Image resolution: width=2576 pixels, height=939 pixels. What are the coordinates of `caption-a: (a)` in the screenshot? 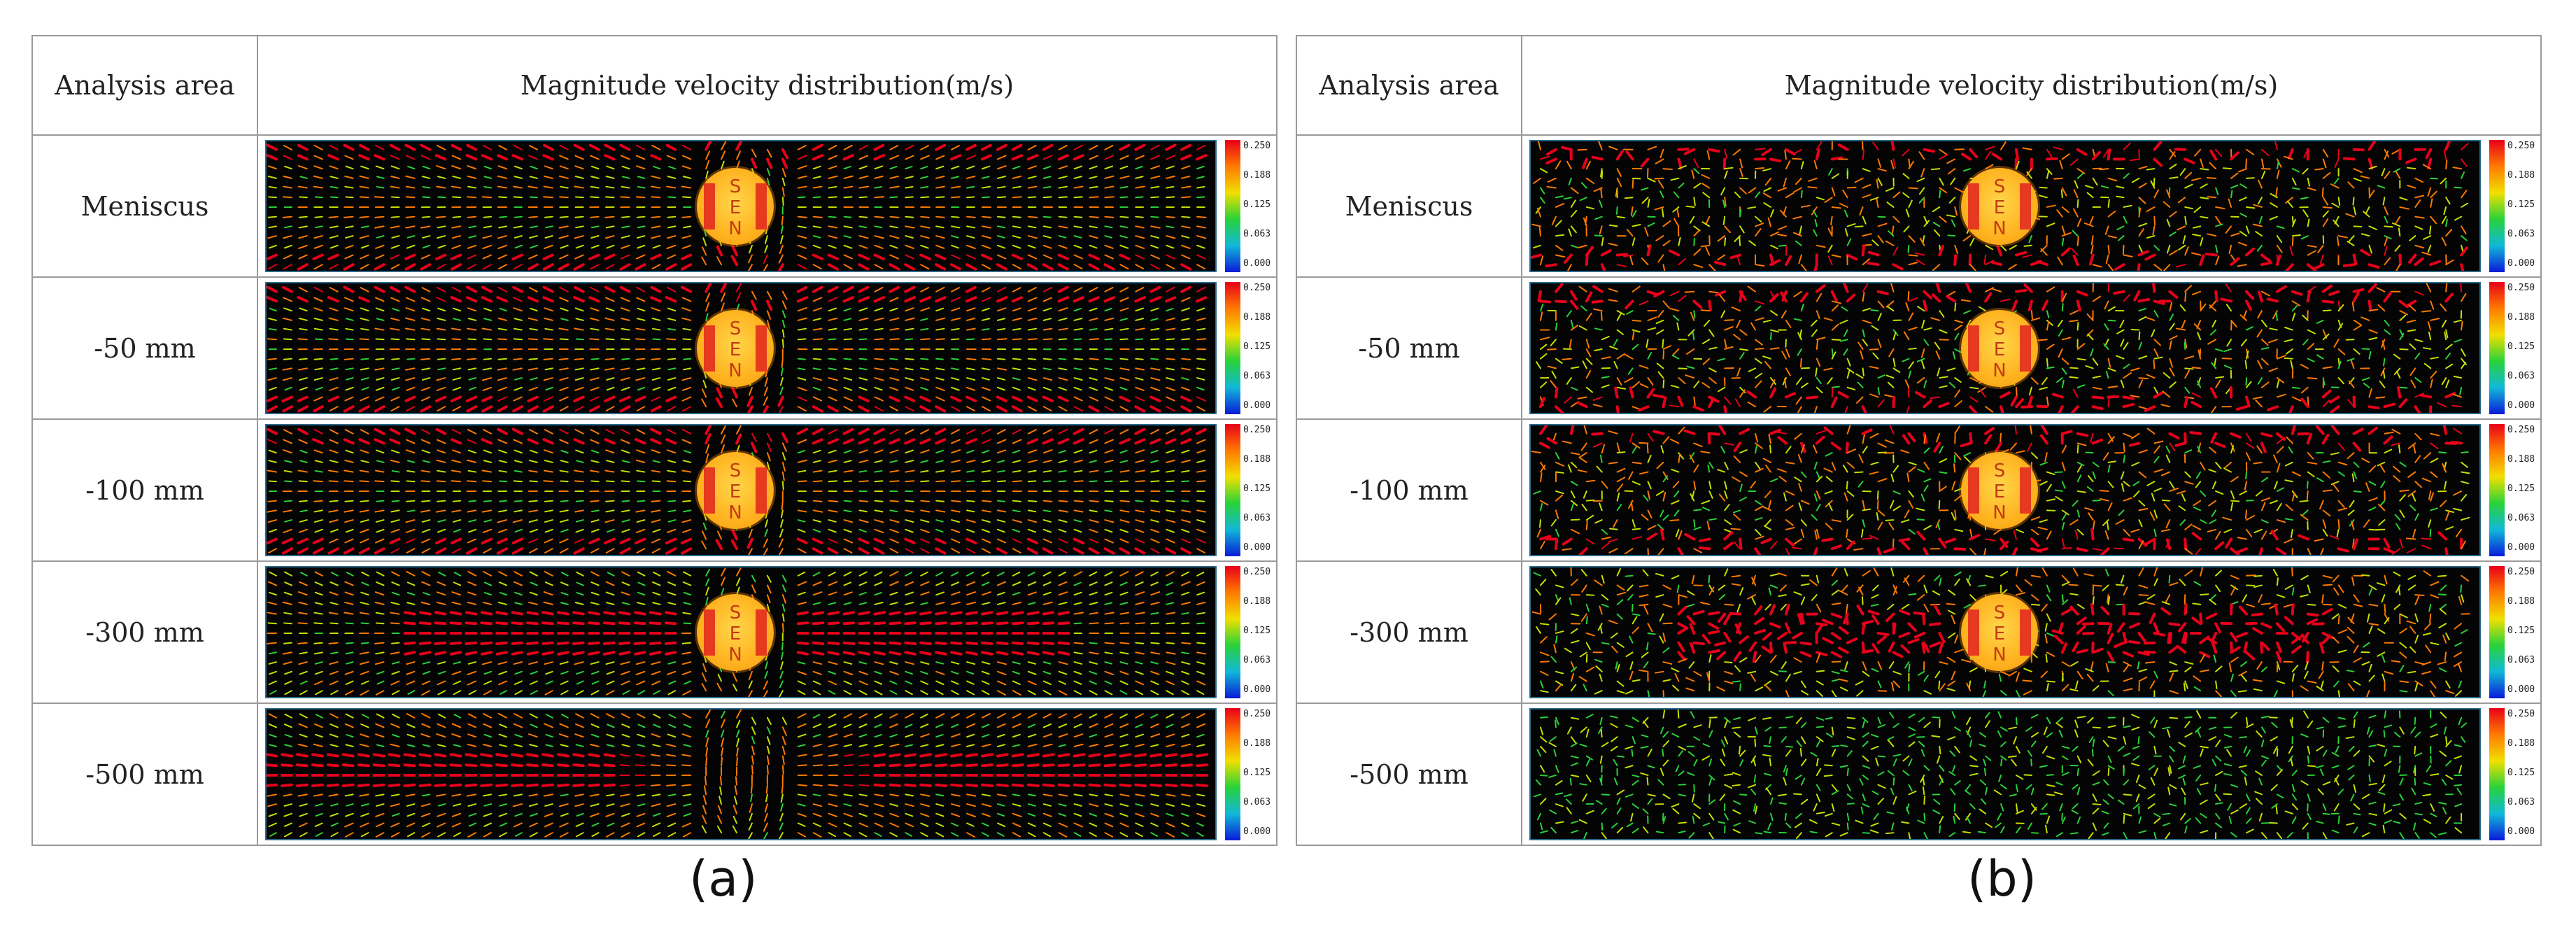 It's located at (723, 879).